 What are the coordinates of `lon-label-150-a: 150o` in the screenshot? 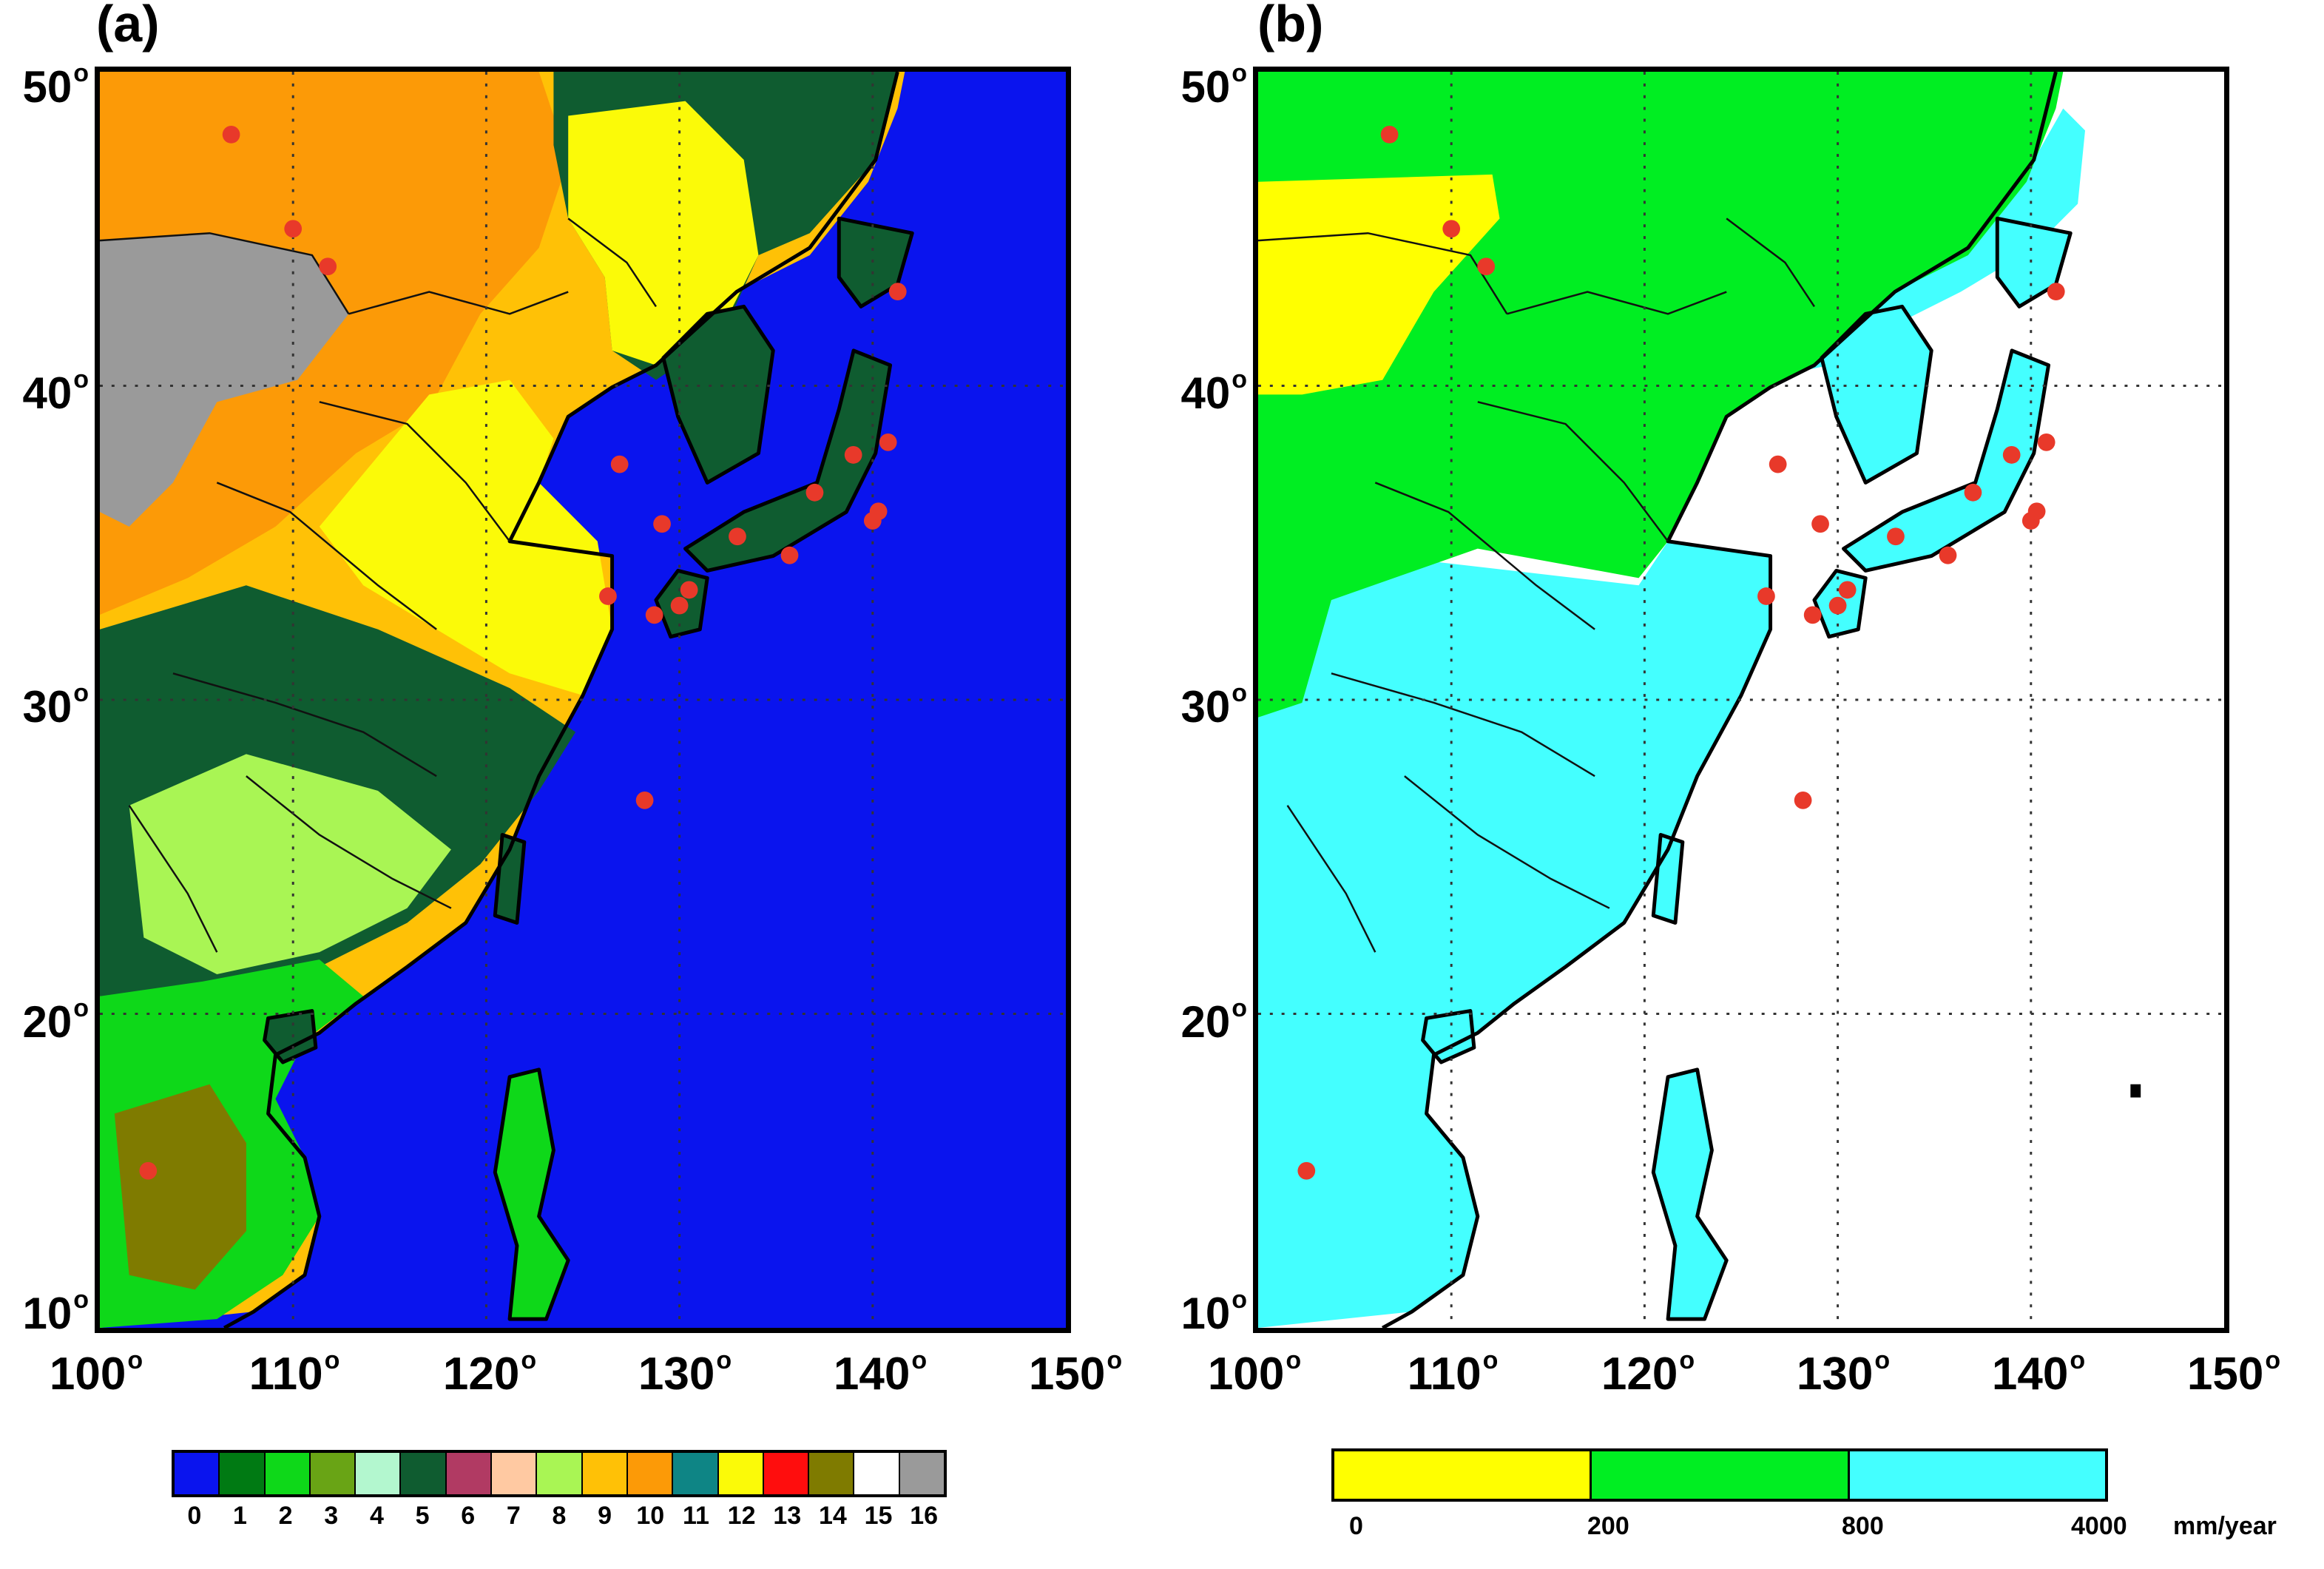 It's located at (1075, 1373).